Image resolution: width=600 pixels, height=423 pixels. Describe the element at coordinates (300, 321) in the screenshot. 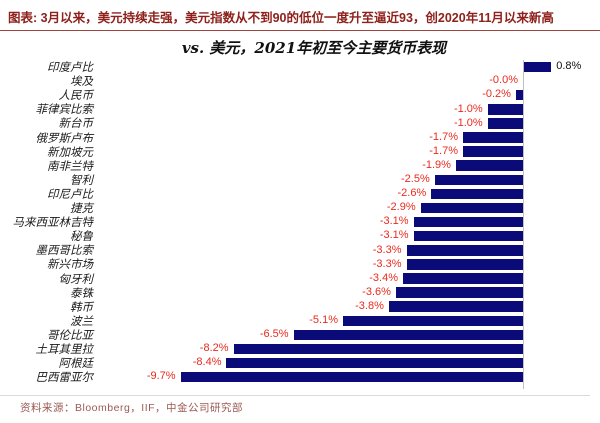

I see `chart-row: 波兰 -5.1%` at that location.